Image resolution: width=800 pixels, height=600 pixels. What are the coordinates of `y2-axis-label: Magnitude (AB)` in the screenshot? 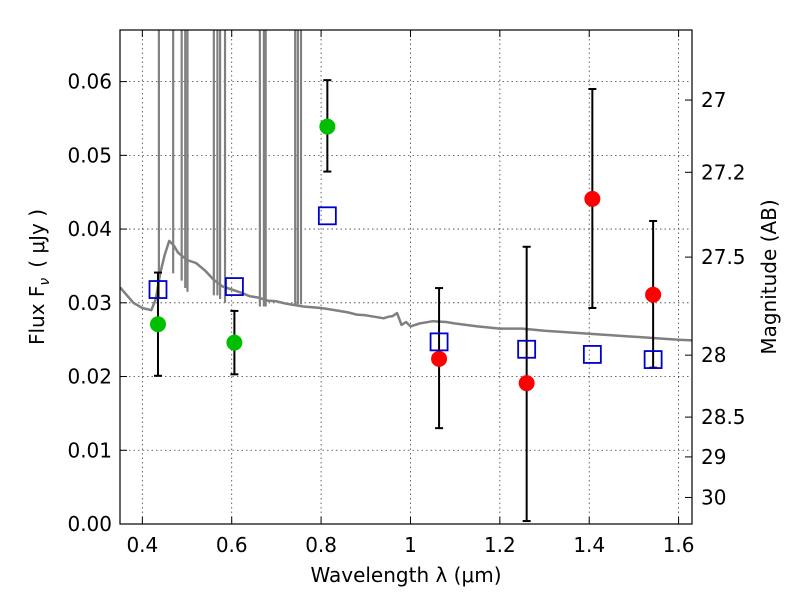 It's located at (769, 276).